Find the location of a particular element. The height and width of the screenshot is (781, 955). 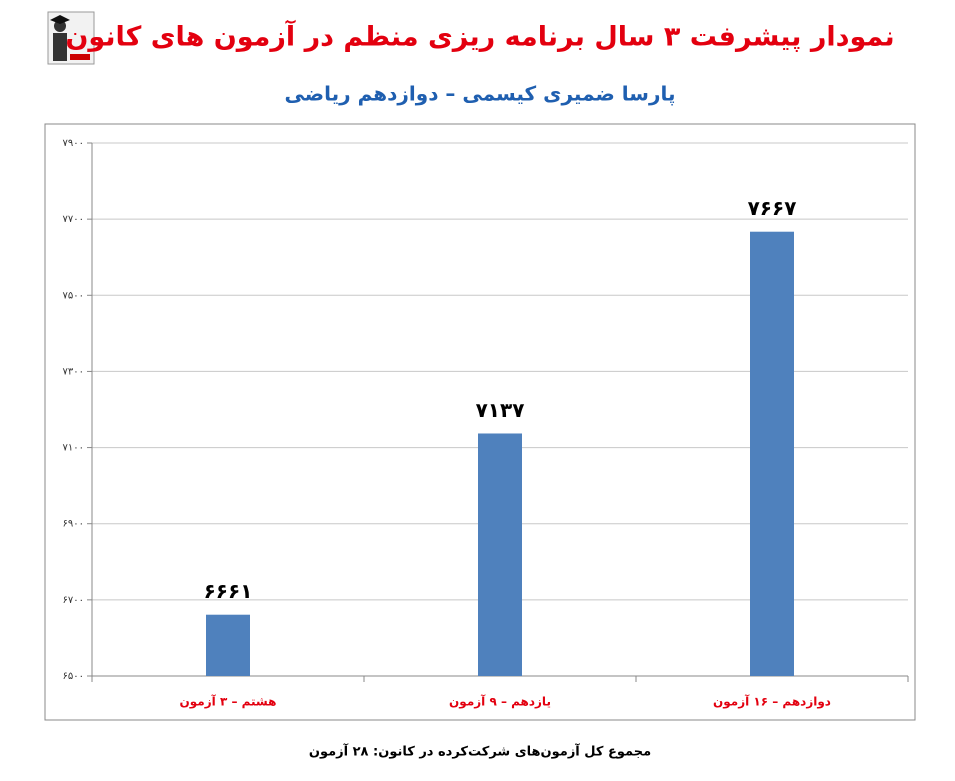

chart-subtitle: پارسا ضمیری کیسمی – دوازدهم ریاضی is located at coordinates (480, 94).